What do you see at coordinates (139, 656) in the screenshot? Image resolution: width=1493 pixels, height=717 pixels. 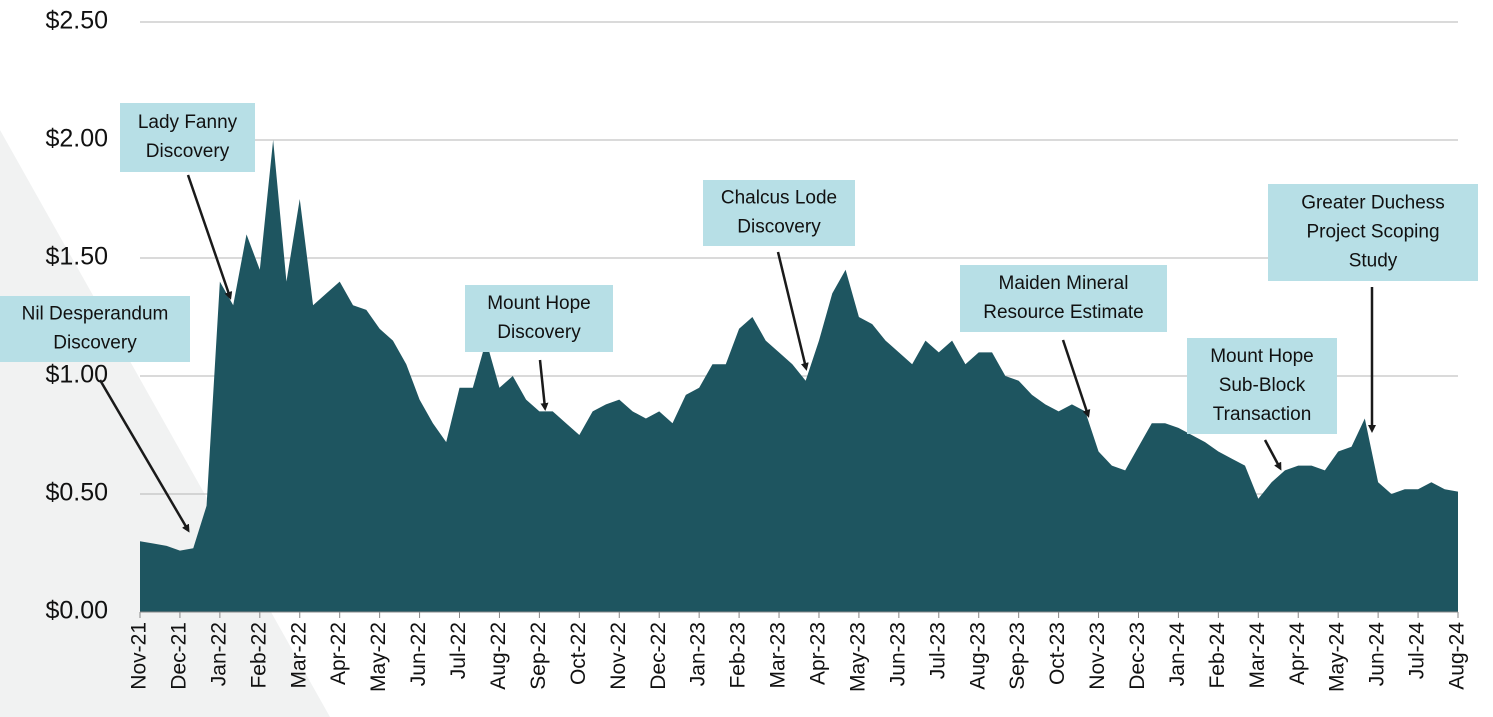 I see `x-tick-label: Nov-21` at bounding box center [139, 656].